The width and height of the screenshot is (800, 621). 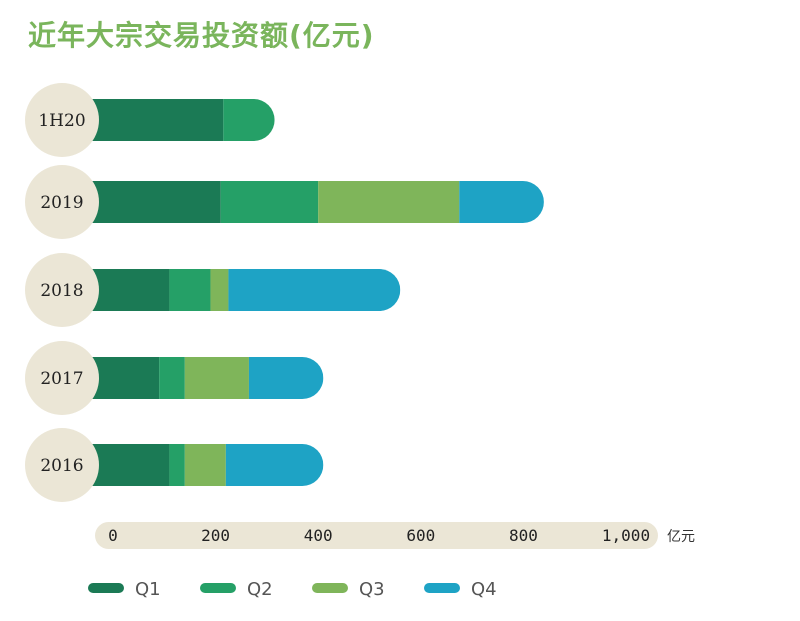 I want to click on legend-swatch-Q2, so click(x=218, y=588).